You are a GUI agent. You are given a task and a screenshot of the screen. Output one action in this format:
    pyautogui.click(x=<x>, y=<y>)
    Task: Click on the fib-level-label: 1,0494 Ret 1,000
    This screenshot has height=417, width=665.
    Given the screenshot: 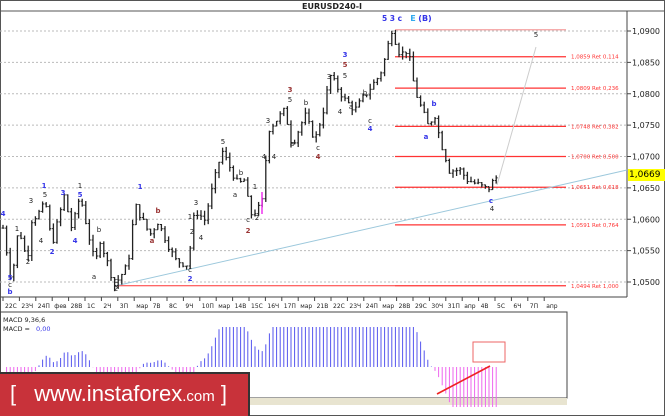 What is the action you would take?
    pyautogui.click(x=595, y=287)
    